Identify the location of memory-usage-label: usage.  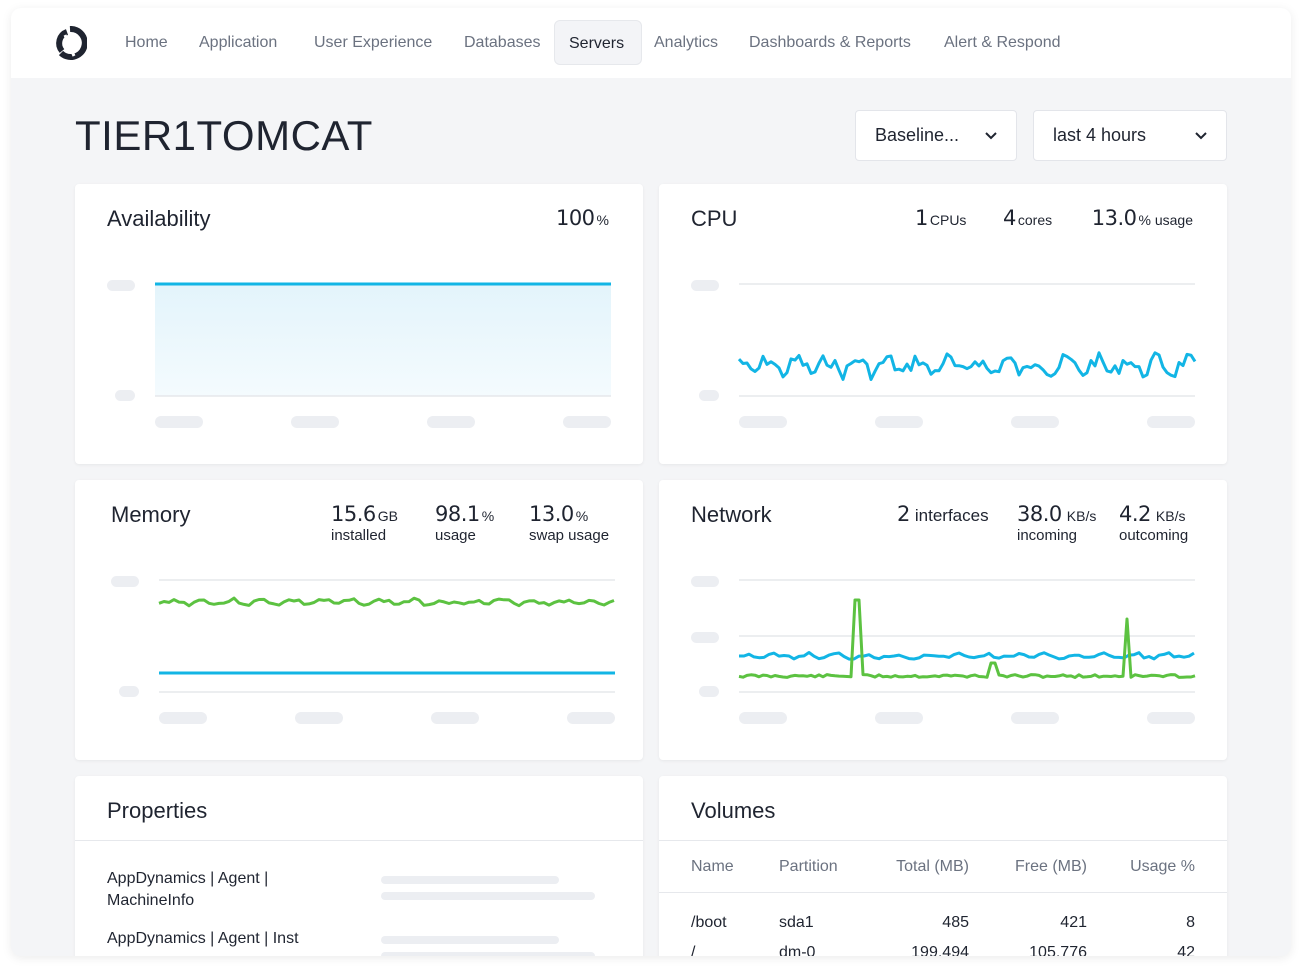
(455, 535).